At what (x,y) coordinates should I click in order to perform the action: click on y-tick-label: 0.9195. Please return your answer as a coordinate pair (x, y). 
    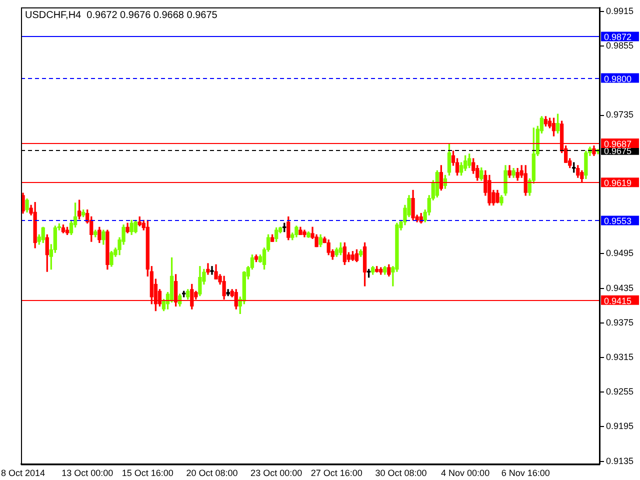
    Looking at the image, I should click on (620, 426).